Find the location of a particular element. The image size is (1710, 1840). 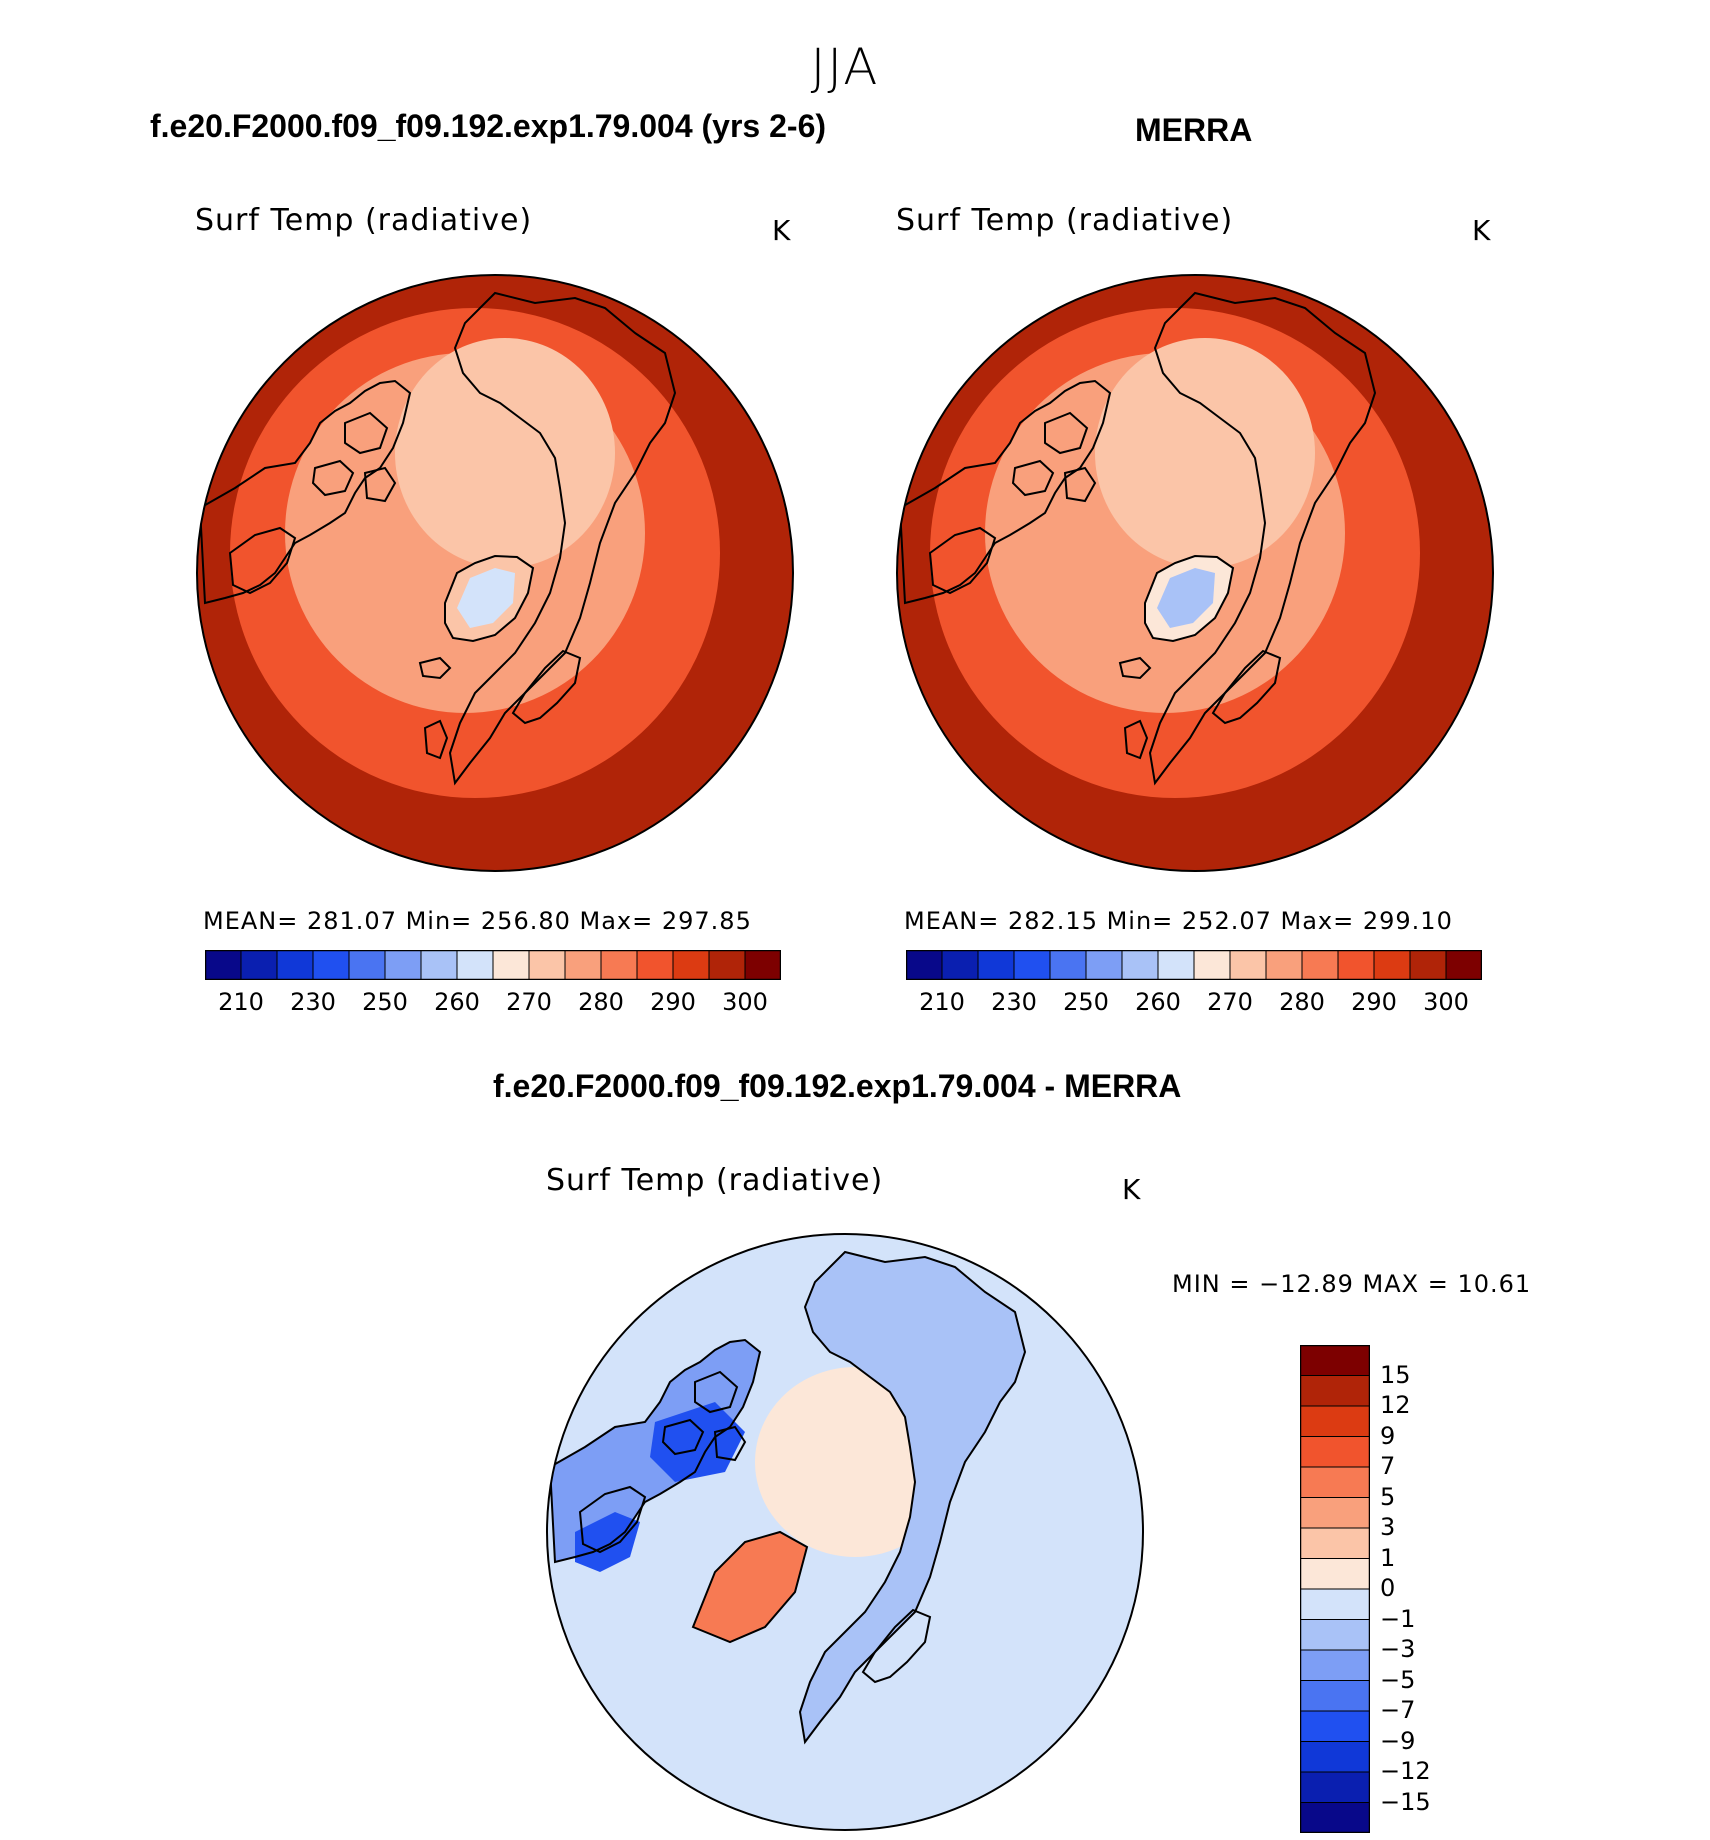

greenland-interior-field is located at coordinates (1186, 598).